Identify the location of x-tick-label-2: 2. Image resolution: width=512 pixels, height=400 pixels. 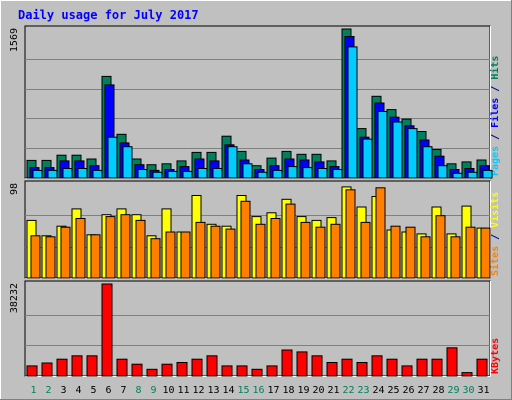
(48, 390).